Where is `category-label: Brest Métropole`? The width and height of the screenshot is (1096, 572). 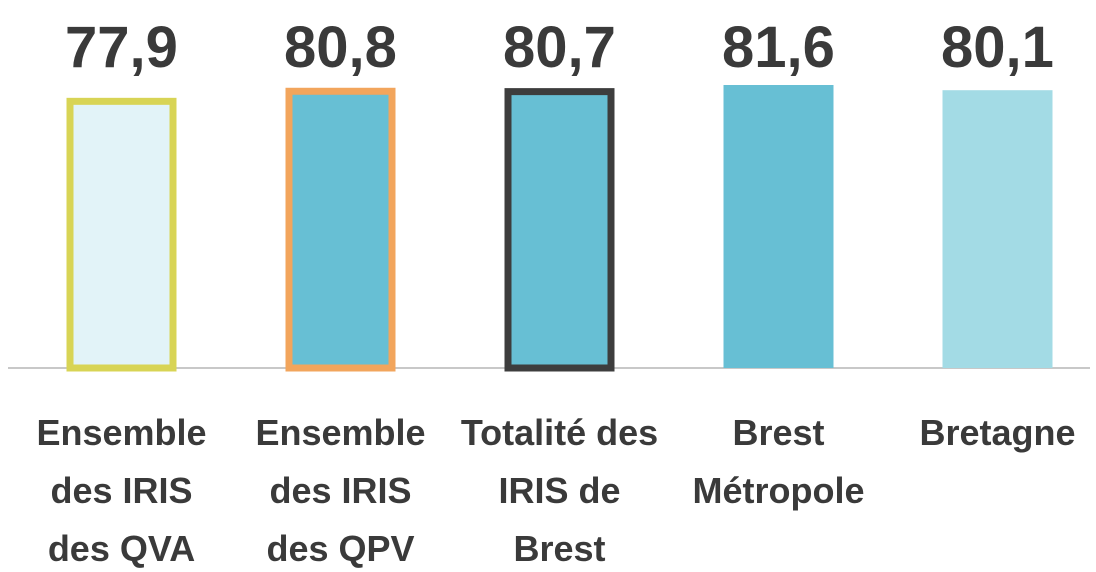 category-label: Brest Métropole is located at coordinates (778, 461).